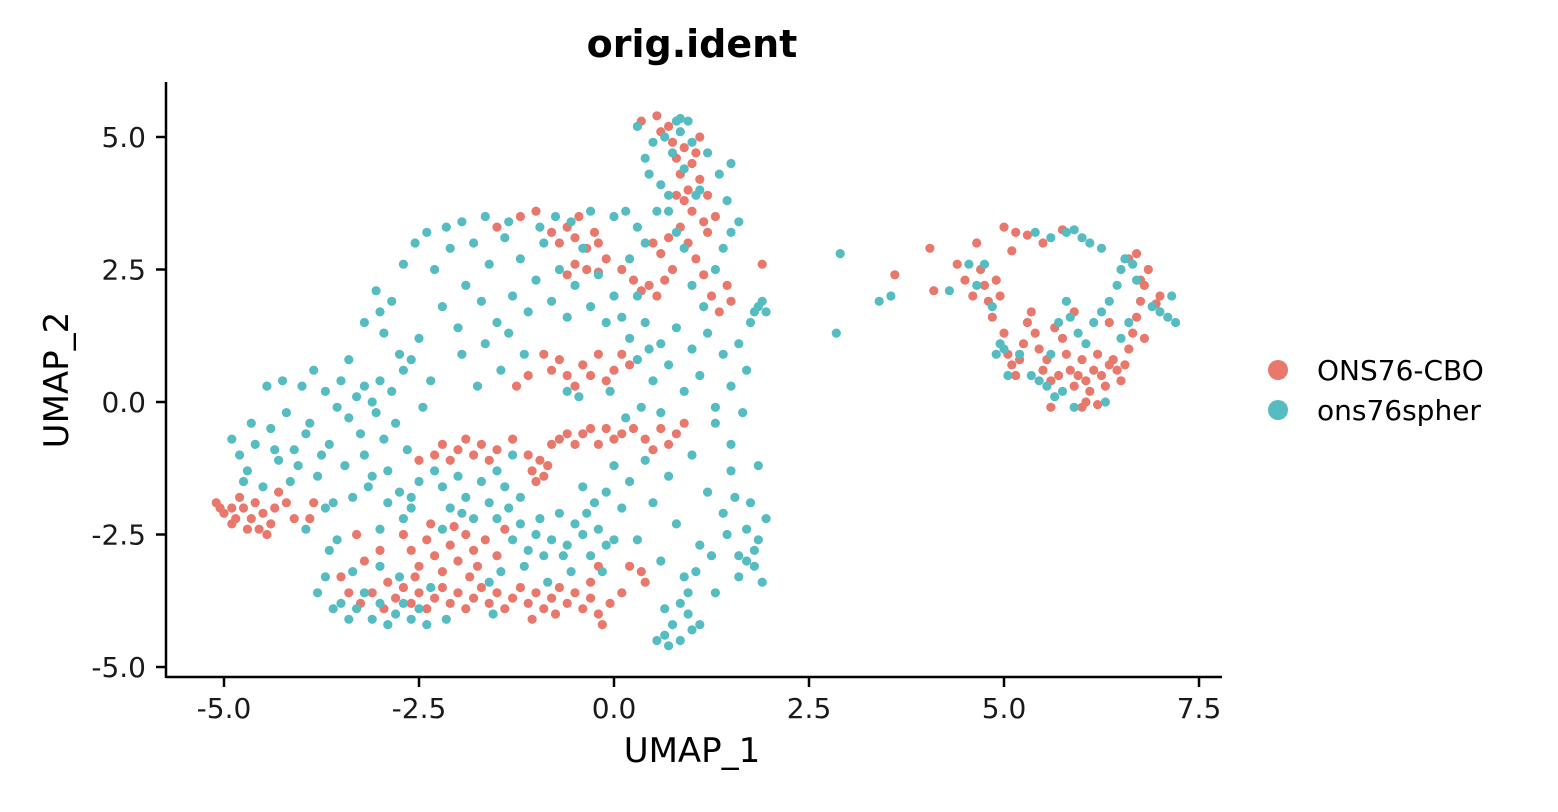  I want to click on y-ticks: -5.0 -2.5 0.0 2.5 5.0, so click(128, 402).